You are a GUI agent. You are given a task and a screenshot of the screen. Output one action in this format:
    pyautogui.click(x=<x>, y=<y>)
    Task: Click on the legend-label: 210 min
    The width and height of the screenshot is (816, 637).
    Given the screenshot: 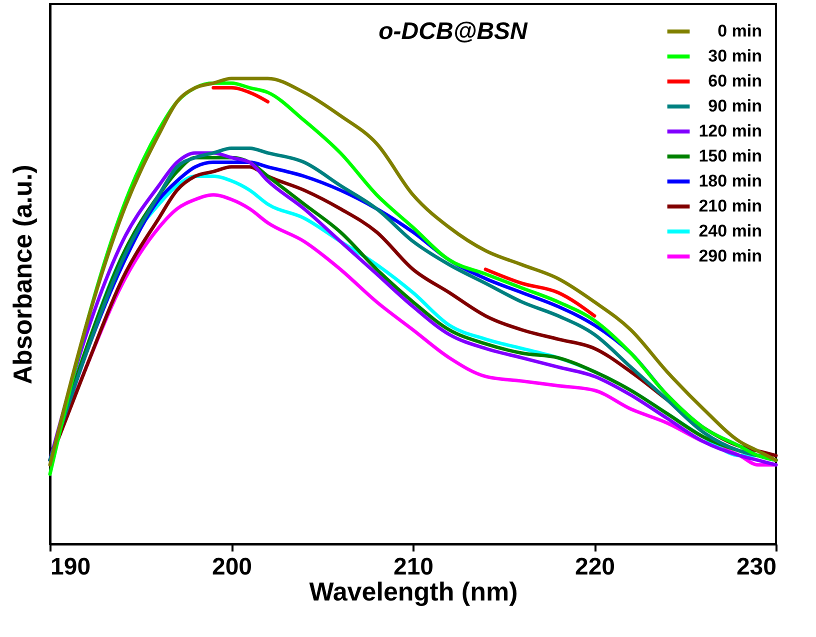 What is the action you would take?
    pyautogui.click(x=730, y=206)
    